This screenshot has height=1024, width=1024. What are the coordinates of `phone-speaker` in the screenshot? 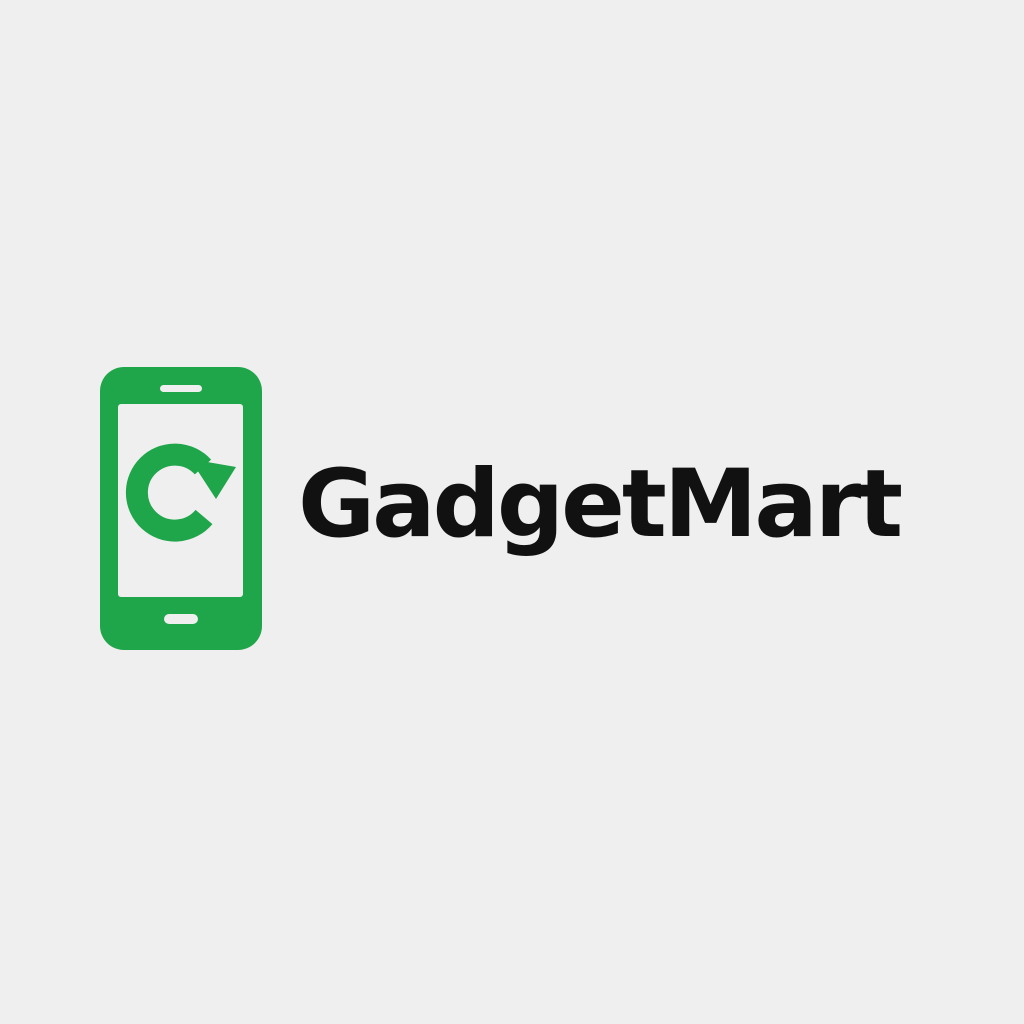 It's located at (181, 388).